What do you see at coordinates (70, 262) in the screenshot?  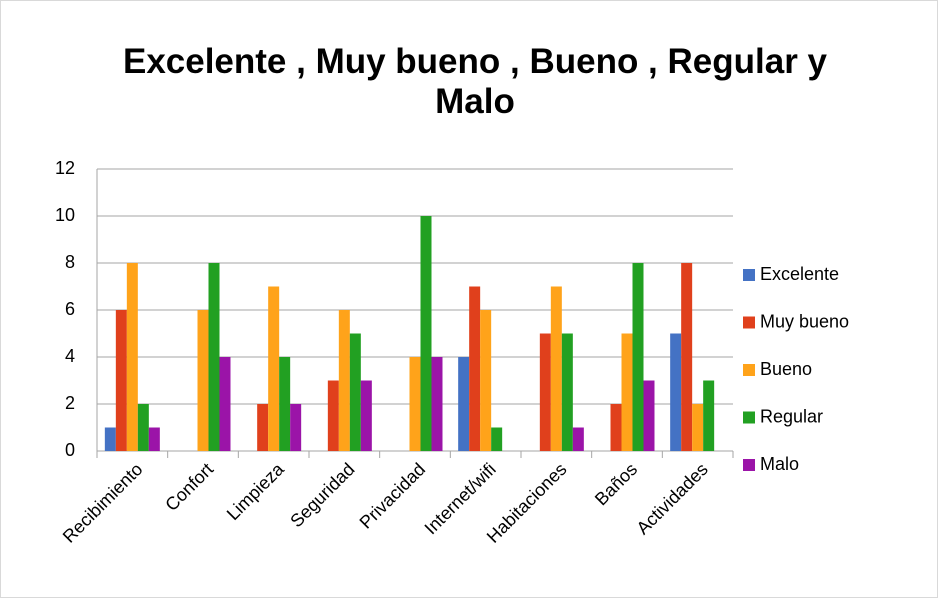 I see `y-tick-label: 8` at bounding box center [70, 262].